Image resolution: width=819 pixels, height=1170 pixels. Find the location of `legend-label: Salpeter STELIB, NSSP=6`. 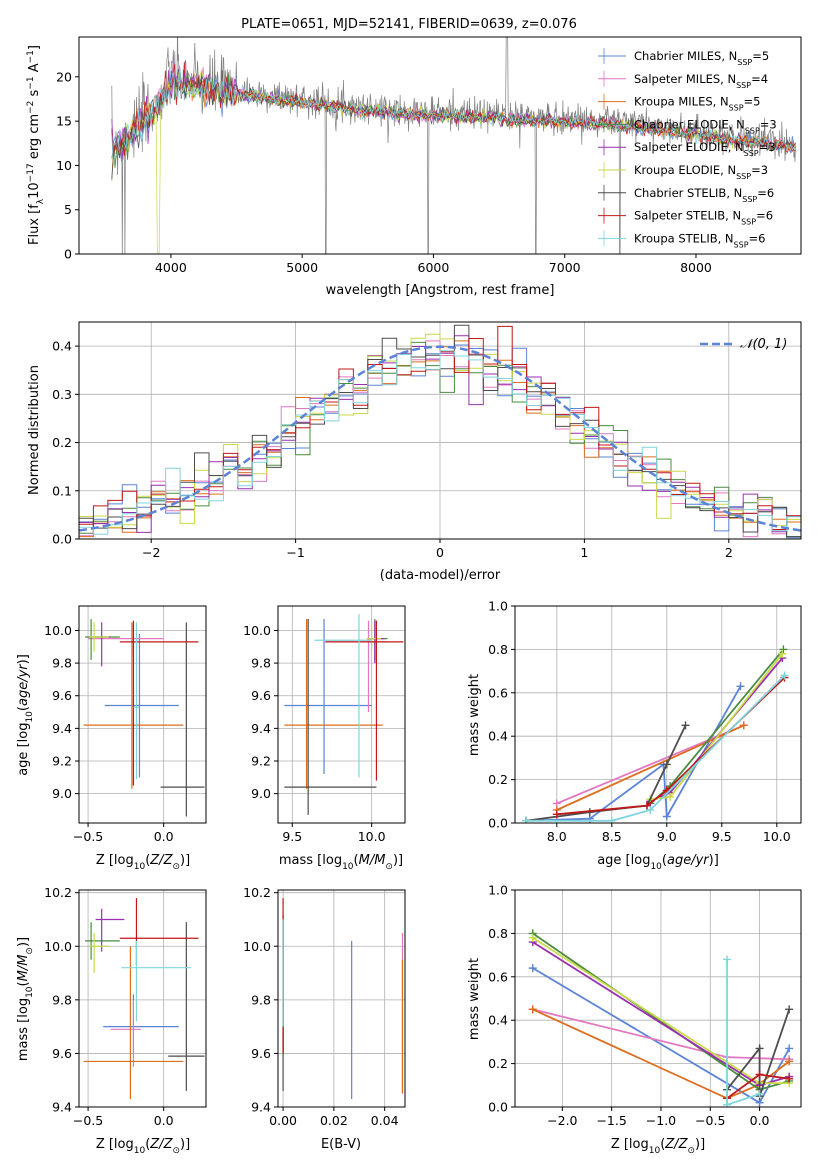

legend-label: Salpeter STELIB, NSSP=6 is located at coordinates (703, 218).